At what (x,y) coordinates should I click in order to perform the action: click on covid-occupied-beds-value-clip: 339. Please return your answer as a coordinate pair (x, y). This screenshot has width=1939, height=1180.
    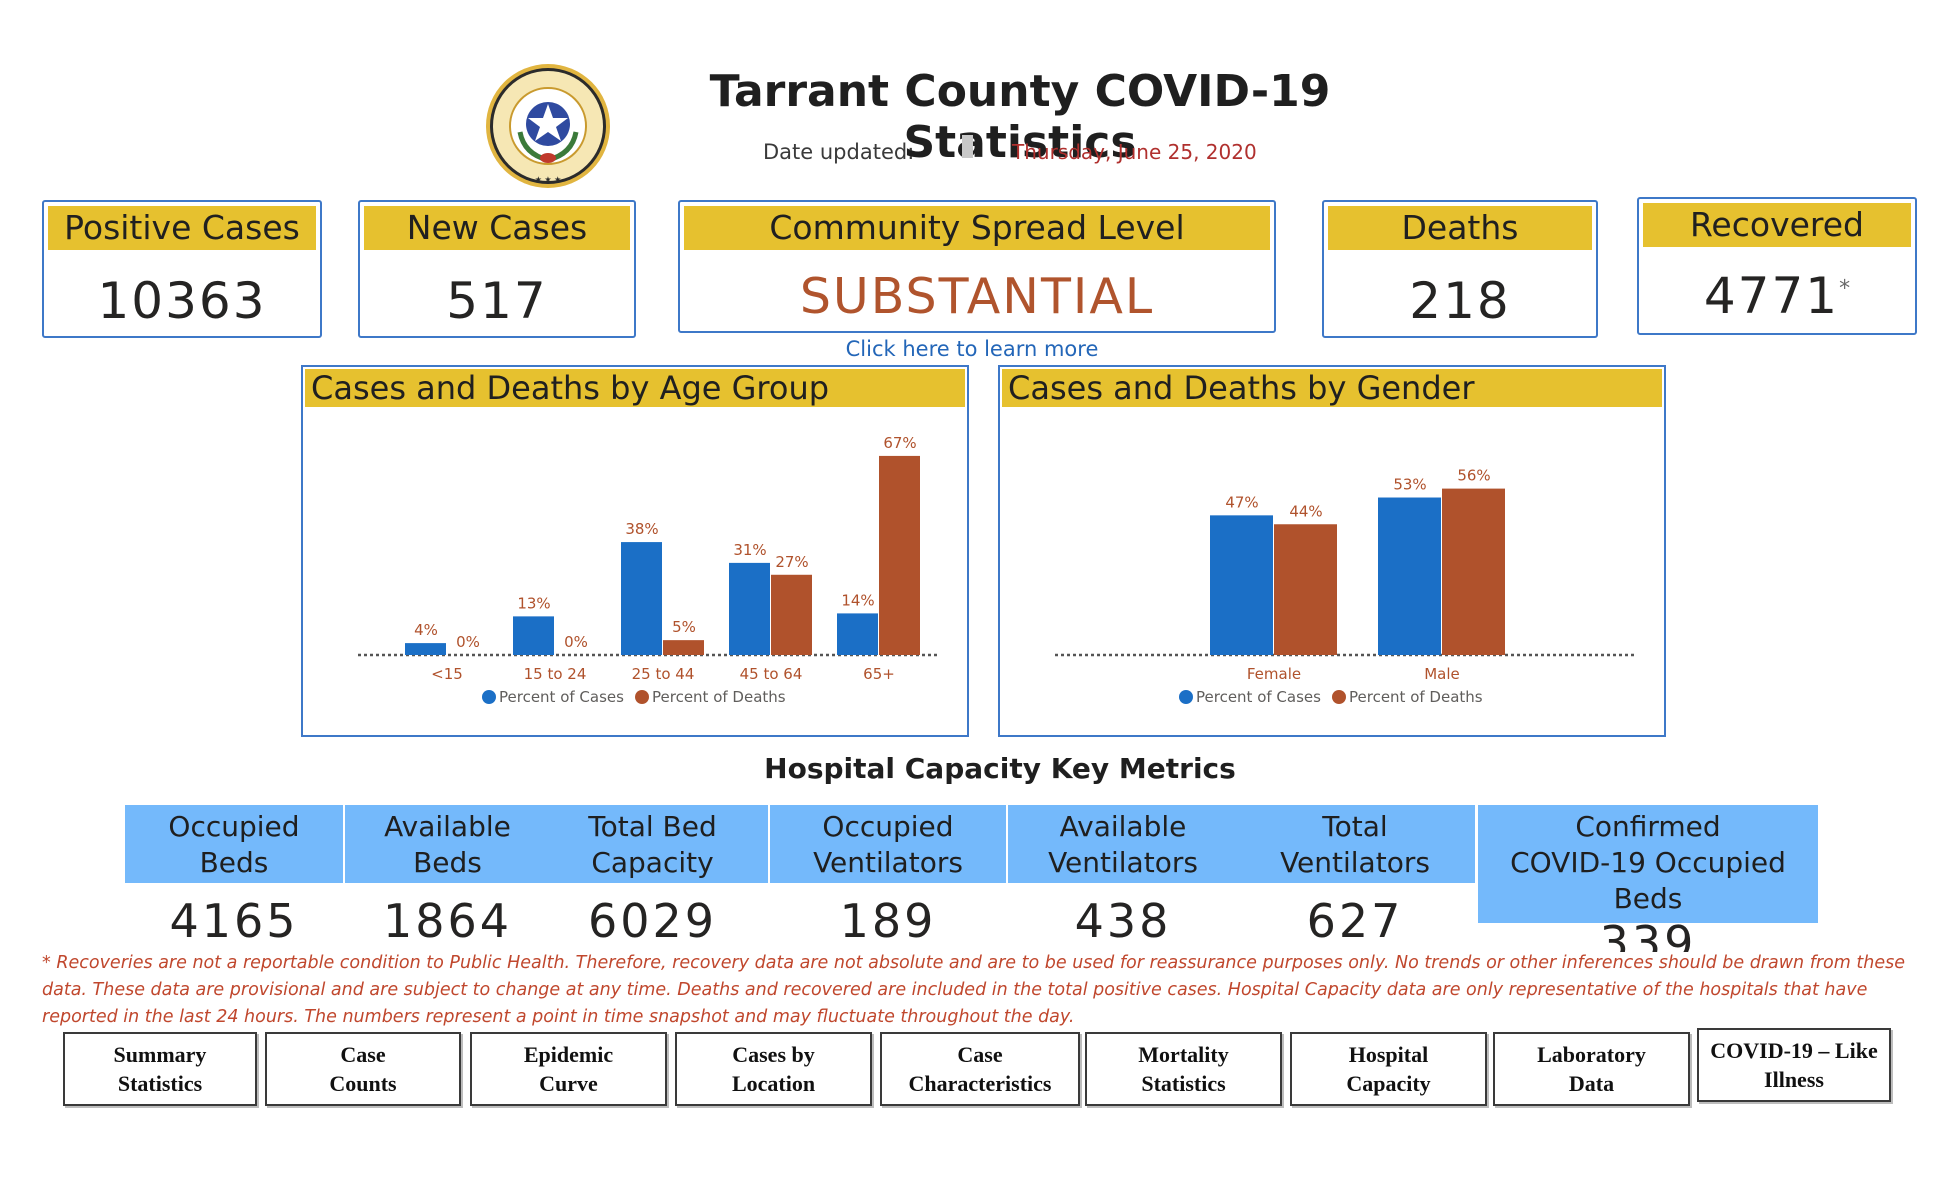
    Looking at the image, I should click on (1648, 937).